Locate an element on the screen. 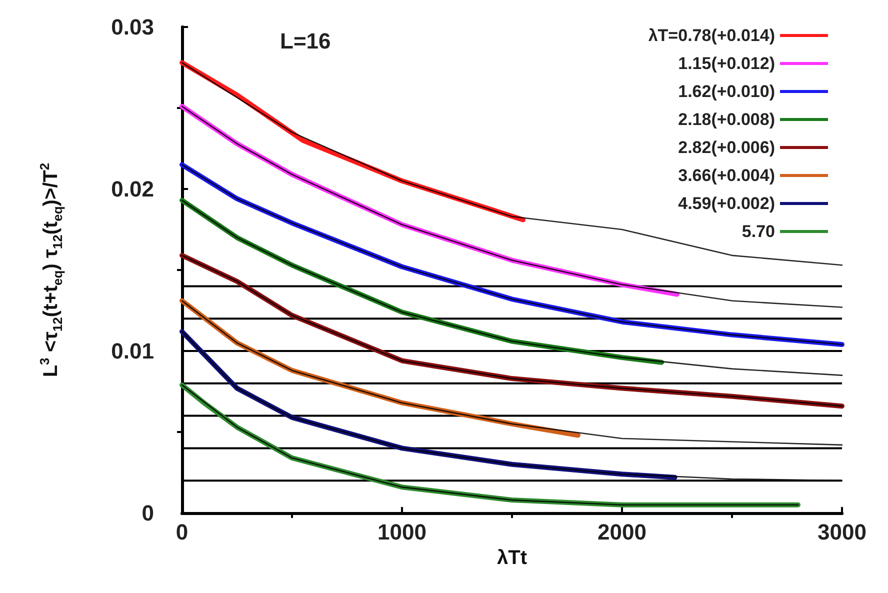  text: L3 <τ12(t+teq) τ12(teq)>/T2 is located at coordinates (51, 270).